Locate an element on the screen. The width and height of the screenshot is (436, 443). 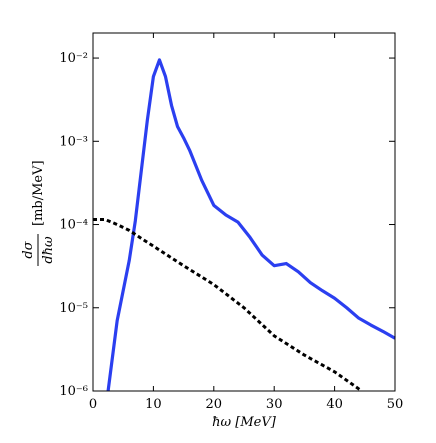
y-tick-label: 10⁻⁴ is located at coordinates (73, 225).